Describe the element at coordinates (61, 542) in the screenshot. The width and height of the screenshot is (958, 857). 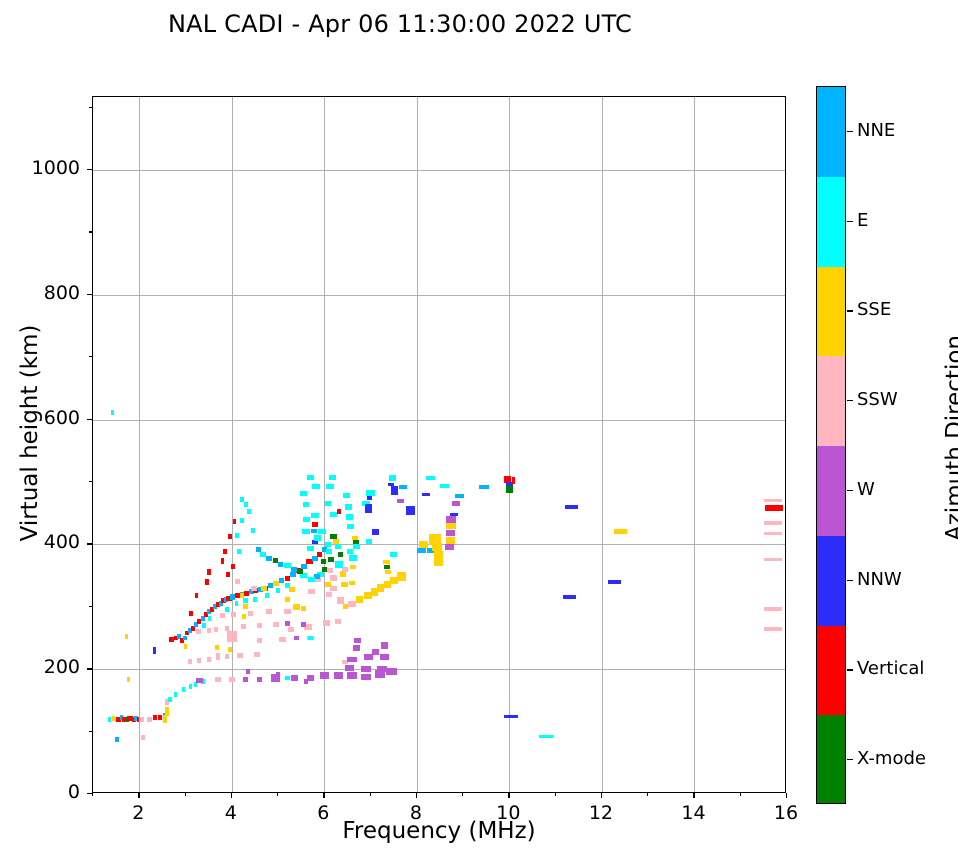
I see `y-tick-label: 400` at that location.